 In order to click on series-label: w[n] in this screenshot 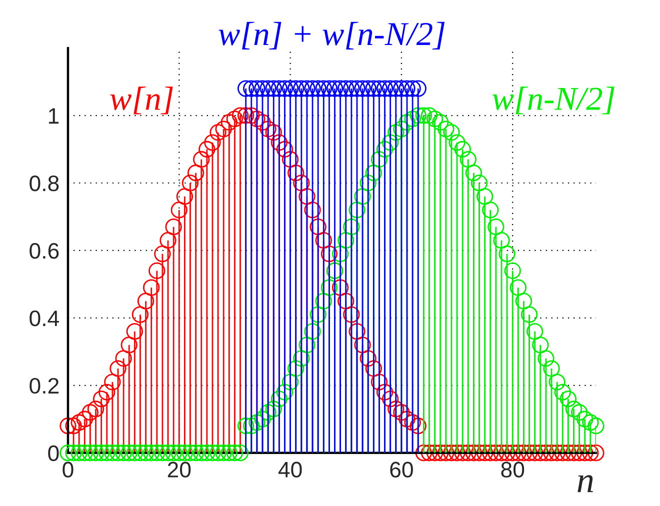, I will do `click(141, 100)`.